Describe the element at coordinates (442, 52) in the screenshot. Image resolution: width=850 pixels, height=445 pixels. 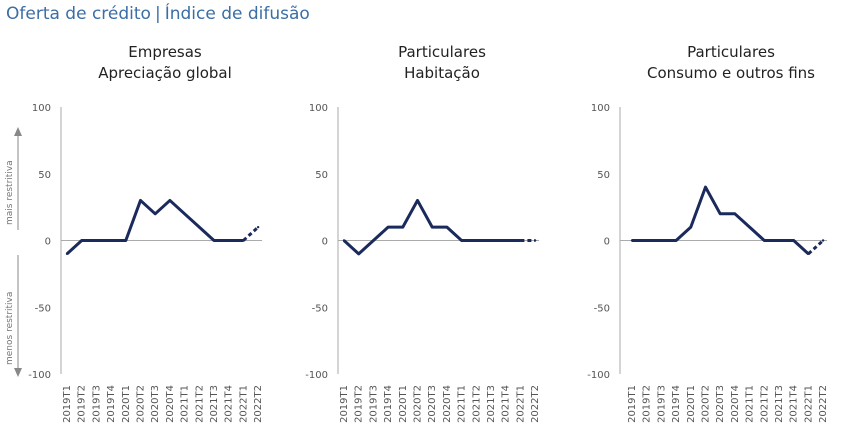
I see `panel-title: Particulares` at that location.